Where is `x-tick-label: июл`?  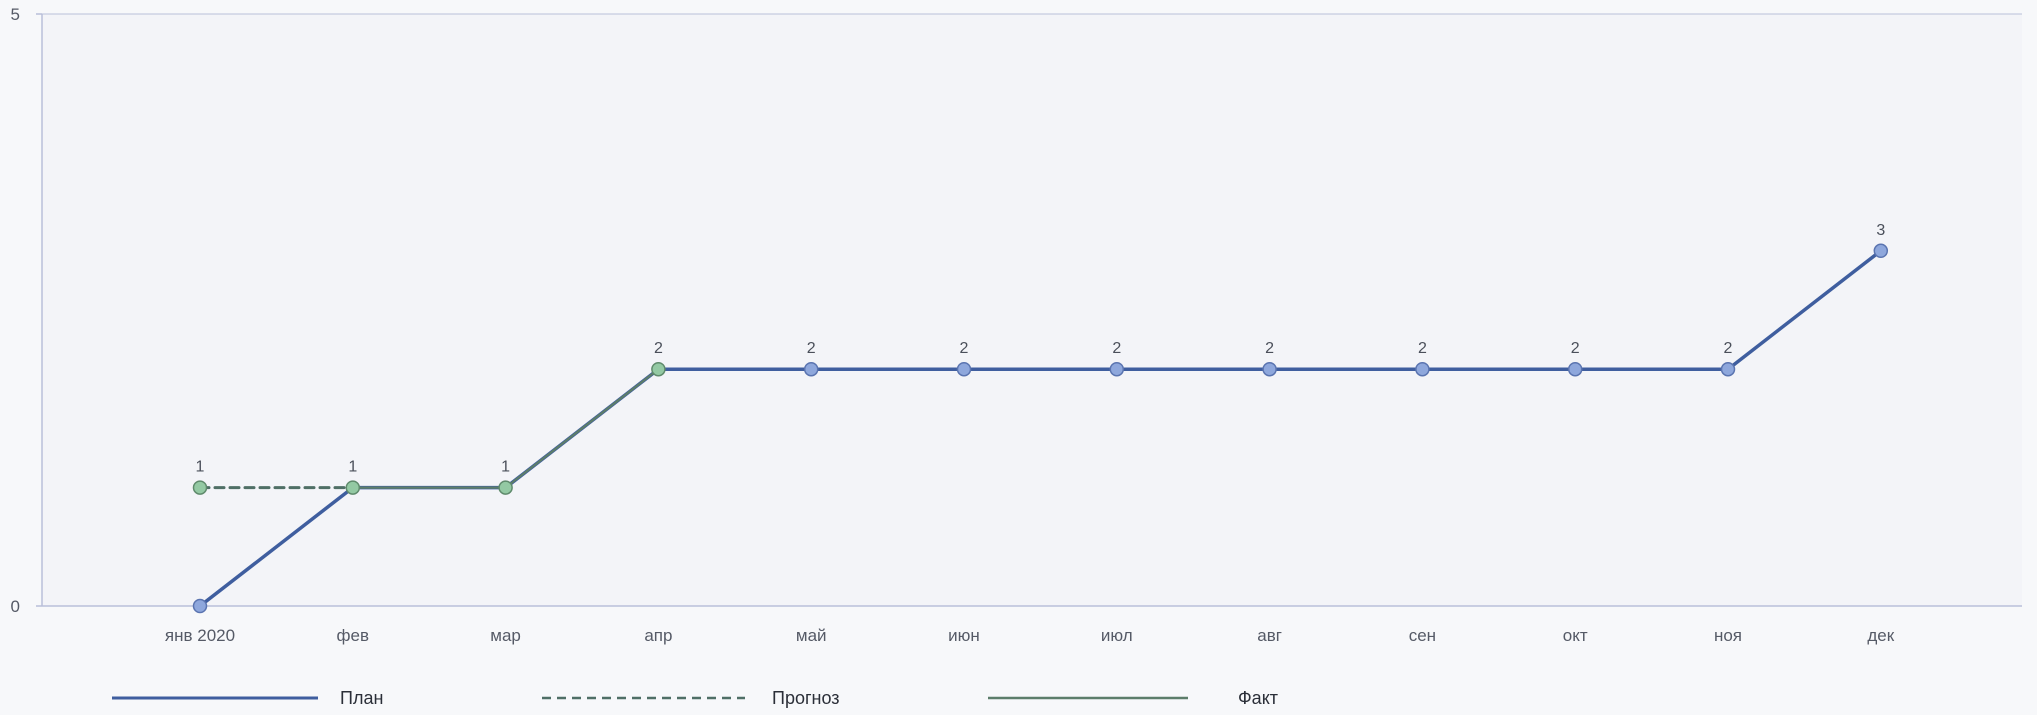
x-tick-label: июл is located at coordinates (1117, 635).